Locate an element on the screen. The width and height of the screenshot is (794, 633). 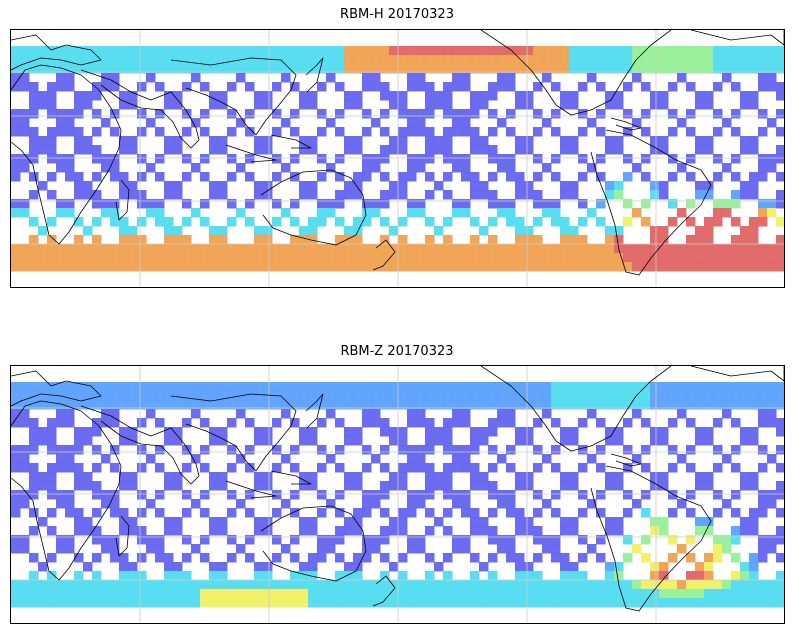
panel-title-rbm-z: RBM-Z 20170323 is located at coordinates (397, 351).